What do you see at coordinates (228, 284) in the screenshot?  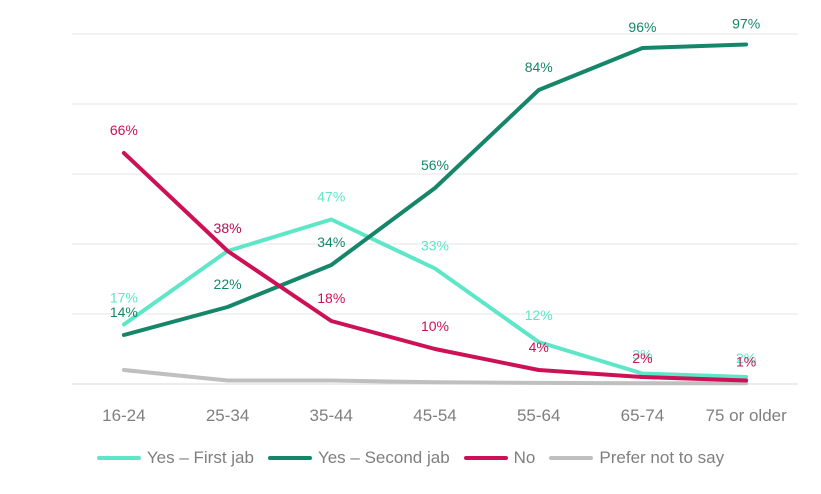 I see `data-label: 22%` at bounding box center [228, 284].